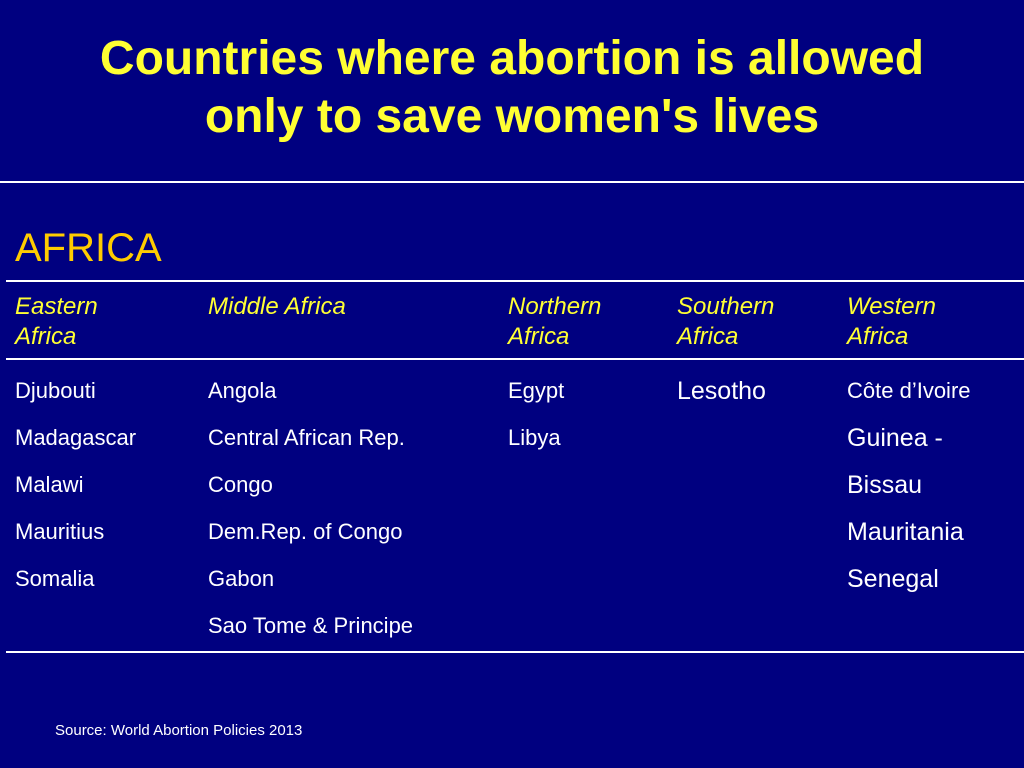  What do you see at coordinates (515, 281) in the screenshot?
I see `divider-header-top` at bounding box center [515, 281].